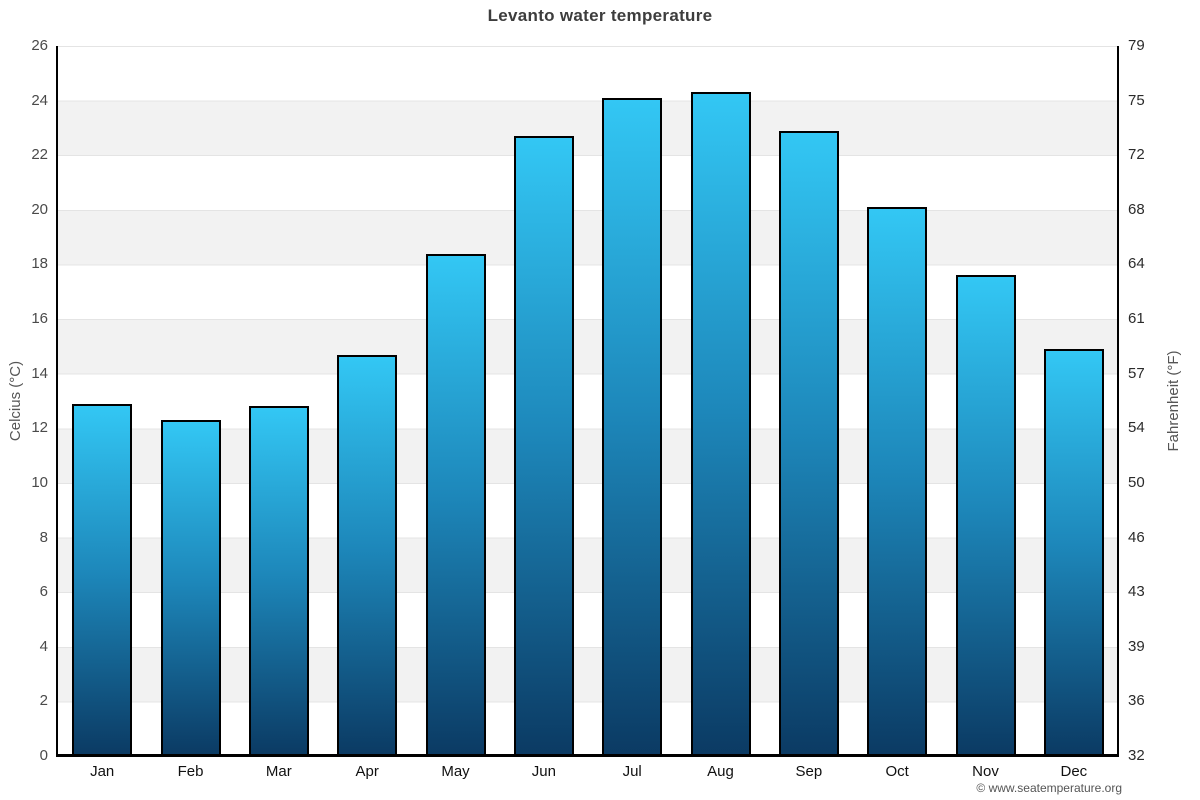 This screenshot has width=1200, height=800. What do you see at coordinates (985, 515) in the screenshot?
I see `bar-nov` at bounding box center [985, 515].